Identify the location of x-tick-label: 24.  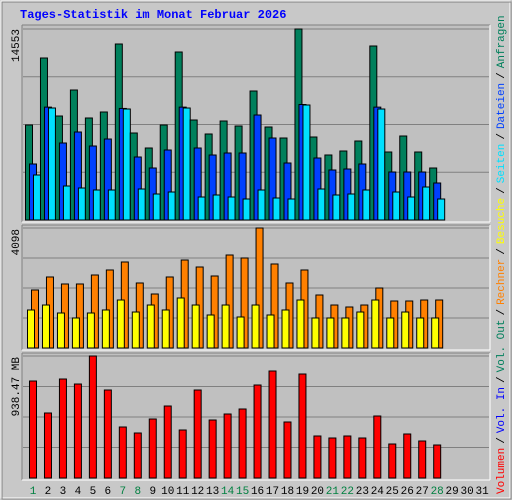
(378, 492).